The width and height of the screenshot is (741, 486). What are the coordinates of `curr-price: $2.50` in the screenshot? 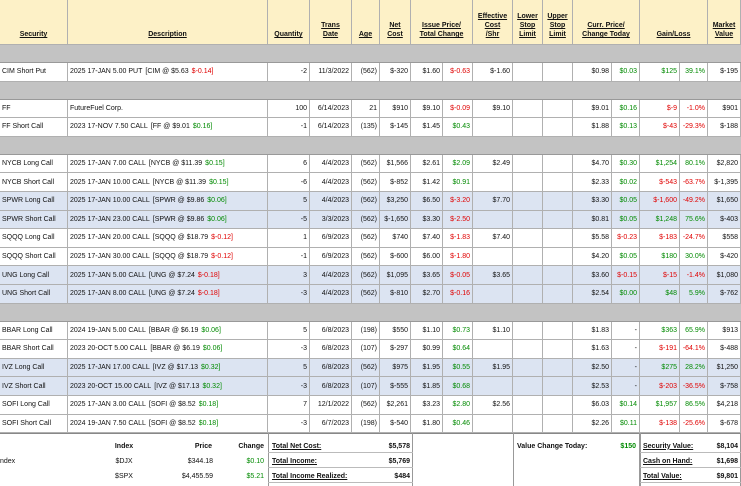 It's located at (592, 368).